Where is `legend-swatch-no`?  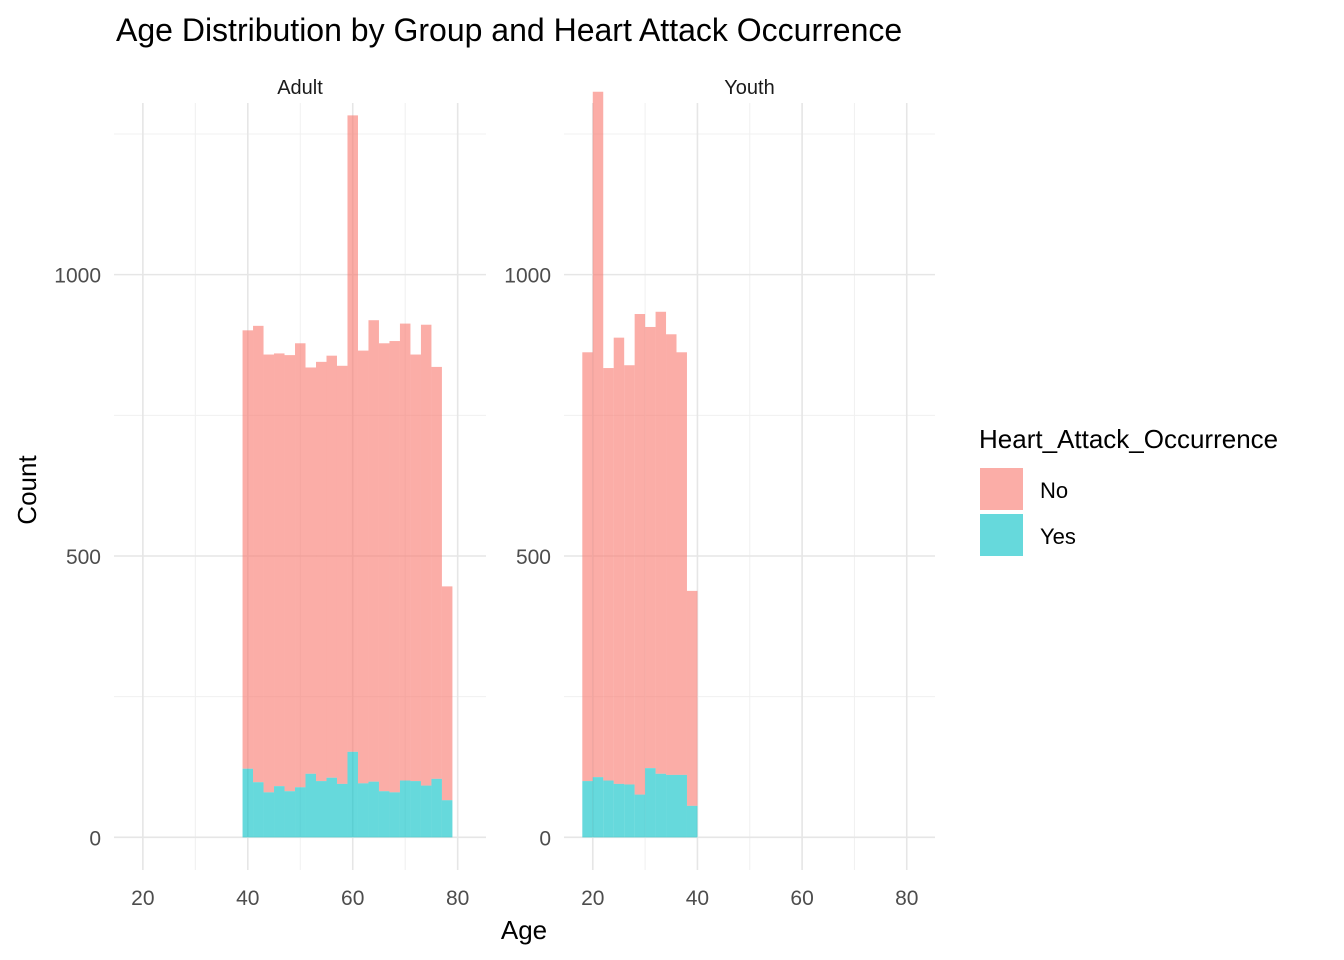
legend-swatch-no is located at coordinates (1001, 489).